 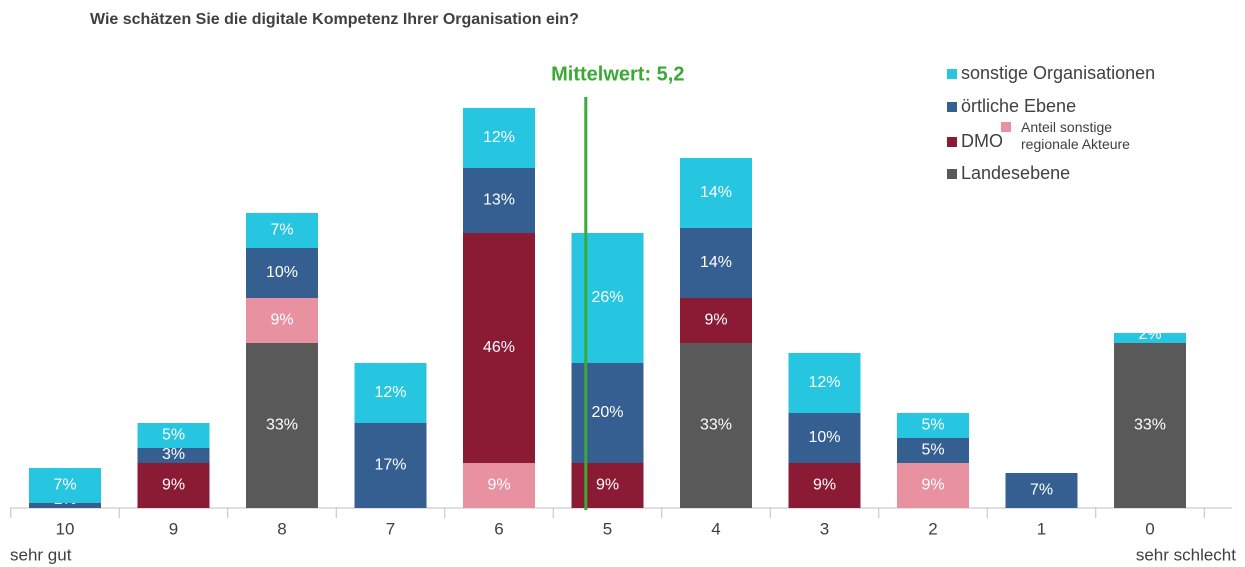 What do you see at coordinates (1058, 73) in the screenshot?
I see `legend-label: sonstige Organisationen` at bounding box center [1058, 73].